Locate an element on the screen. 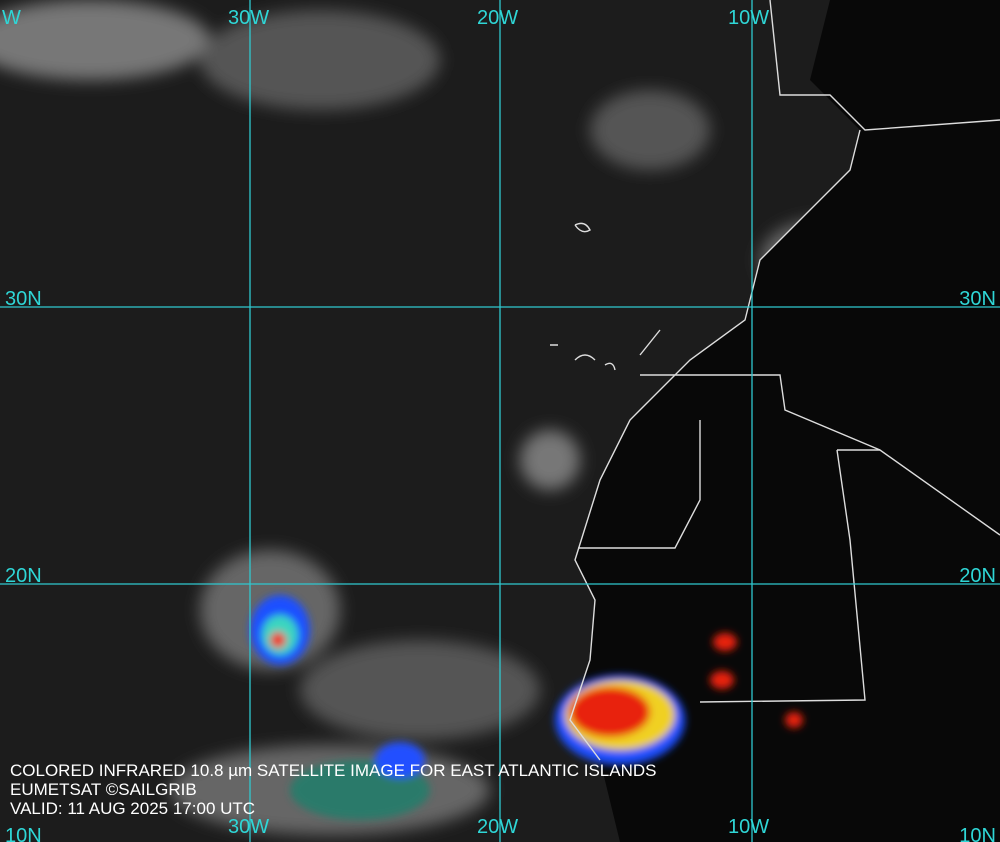  caption-source: EUMETSAT ©SAILGRIB is located at coordinates (103, 789).